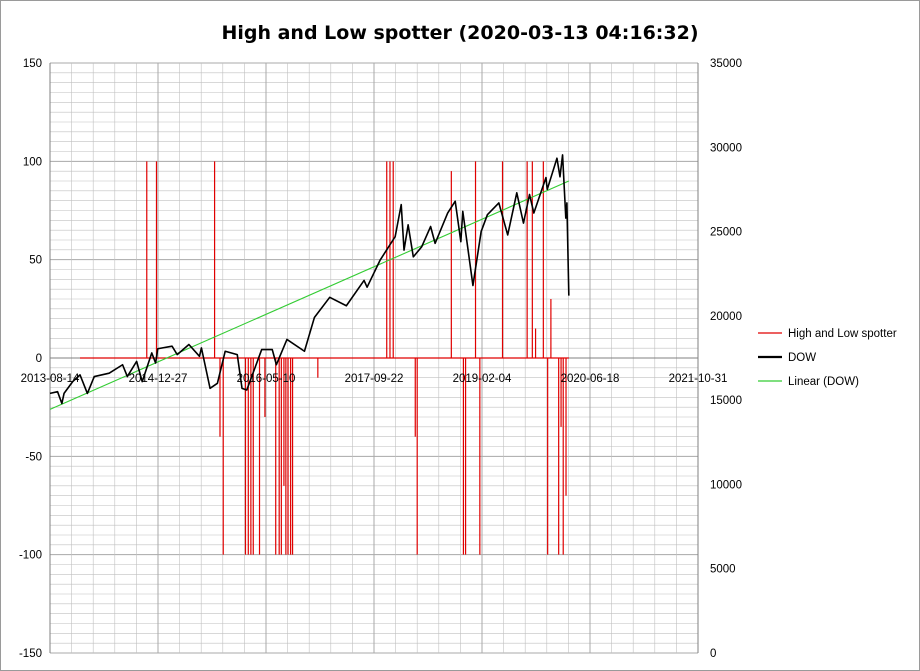 Image resolution: width=920 pixels, height=671 pixels. Describe the element at coordinates (158, 379) in the screenshot. I see `x-tick-label: 2014-12-27` at that location.